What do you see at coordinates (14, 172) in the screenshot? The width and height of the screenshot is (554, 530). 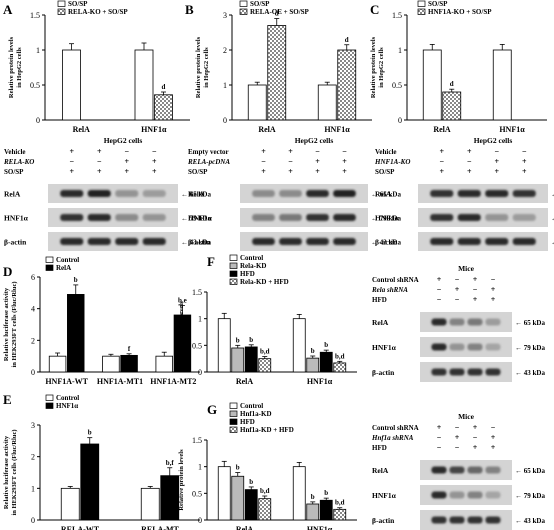 I see `condition-label: SO/SP` at bounding box center [14, 172].